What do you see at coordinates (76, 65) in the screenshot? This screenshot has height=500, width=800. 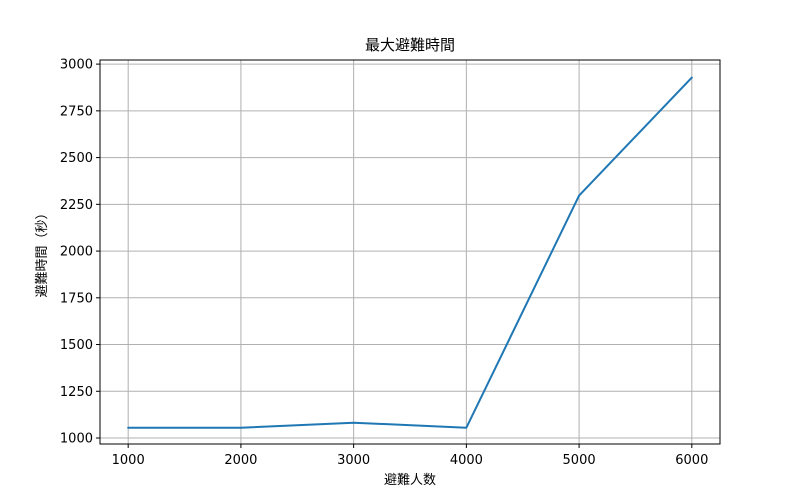 I see `y-tick-label: 3000` at bounding box center [76, 65].